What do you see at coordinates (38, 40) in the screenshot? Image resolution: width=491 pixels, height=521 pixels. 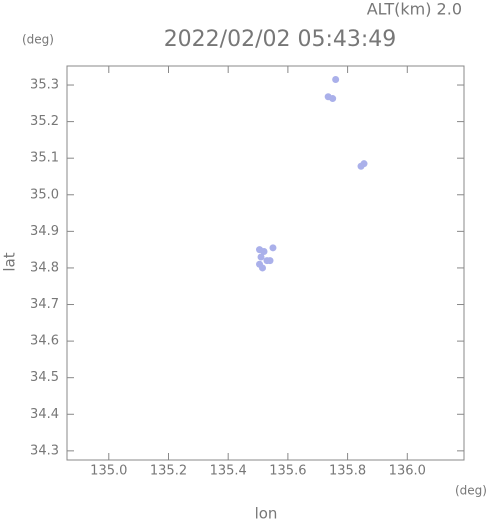 I see `y-unit: (deg)` at bounding box center [38, 40].